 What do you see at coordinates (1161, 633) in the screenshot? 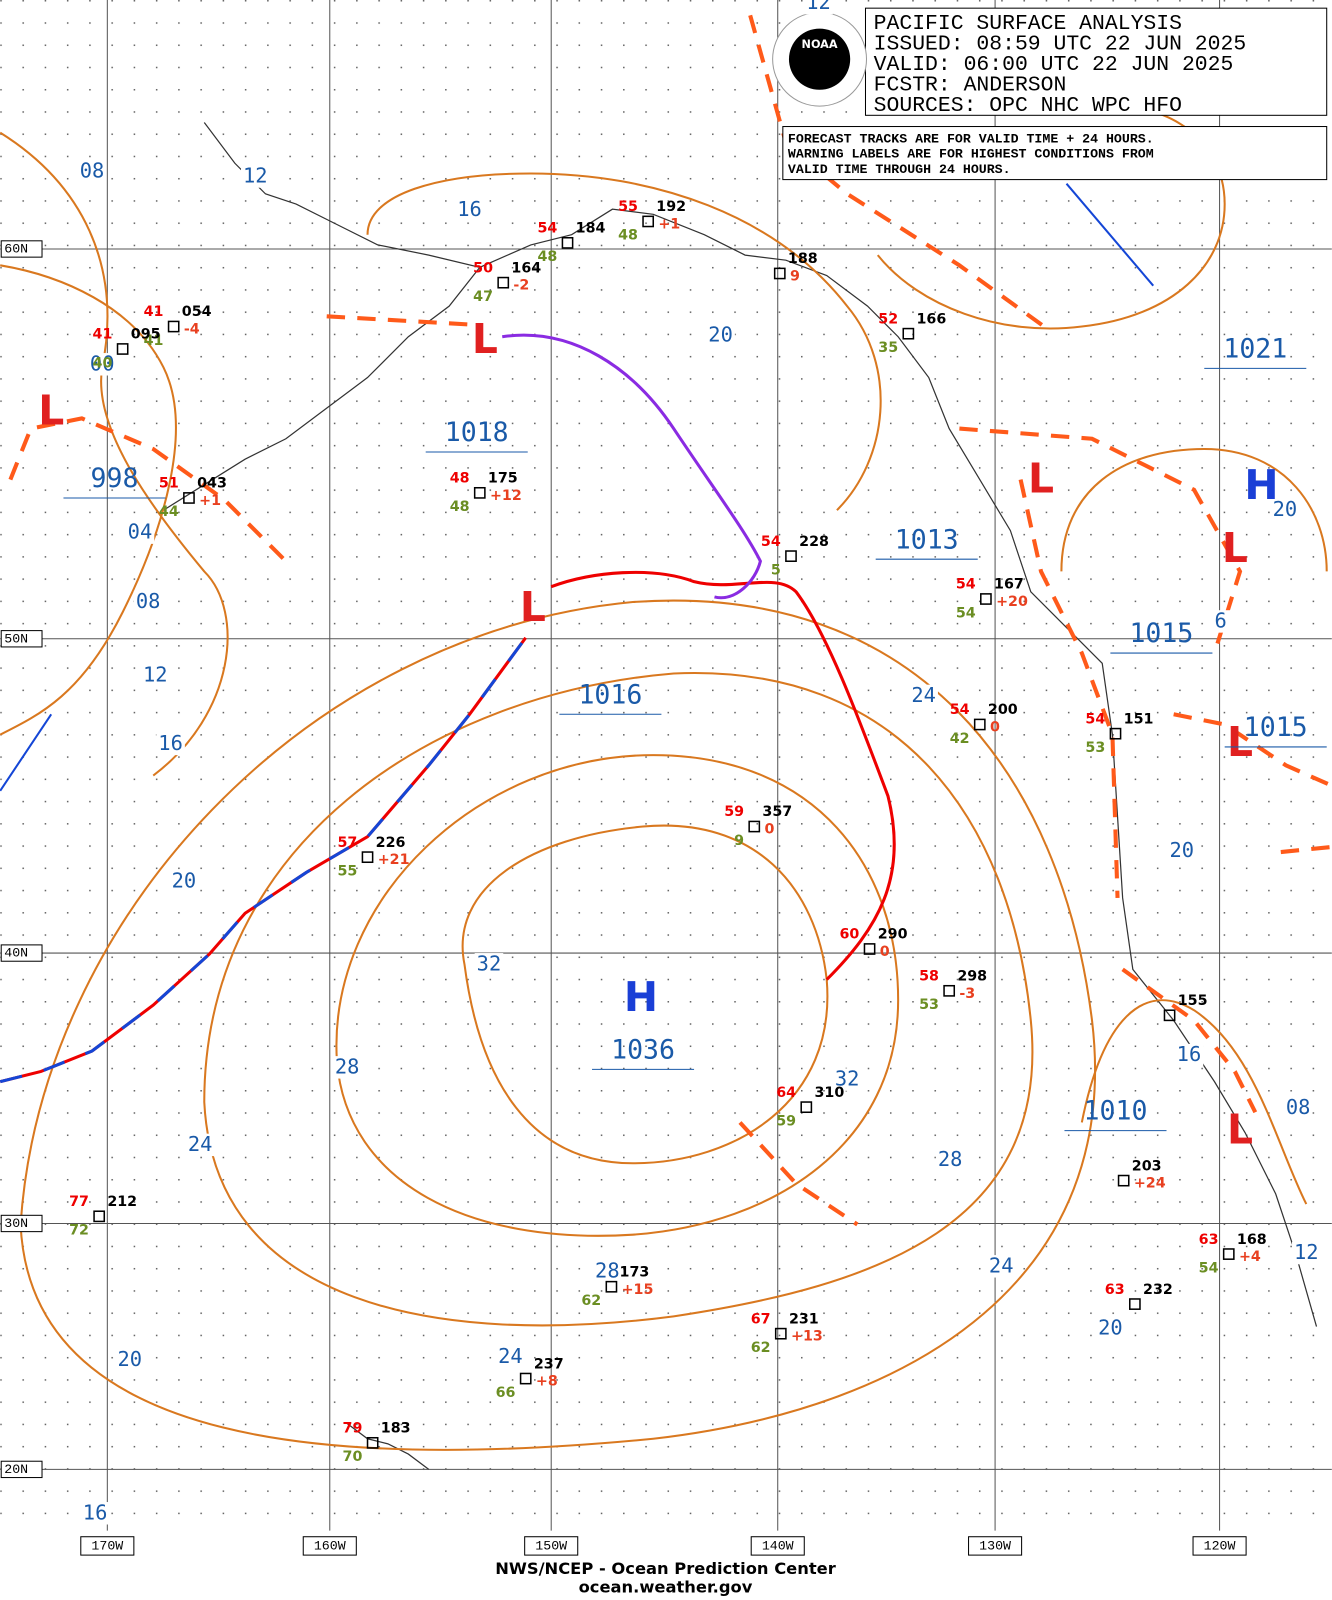
I see `center-pressure: 1015` at bounding box center [1161, 633].